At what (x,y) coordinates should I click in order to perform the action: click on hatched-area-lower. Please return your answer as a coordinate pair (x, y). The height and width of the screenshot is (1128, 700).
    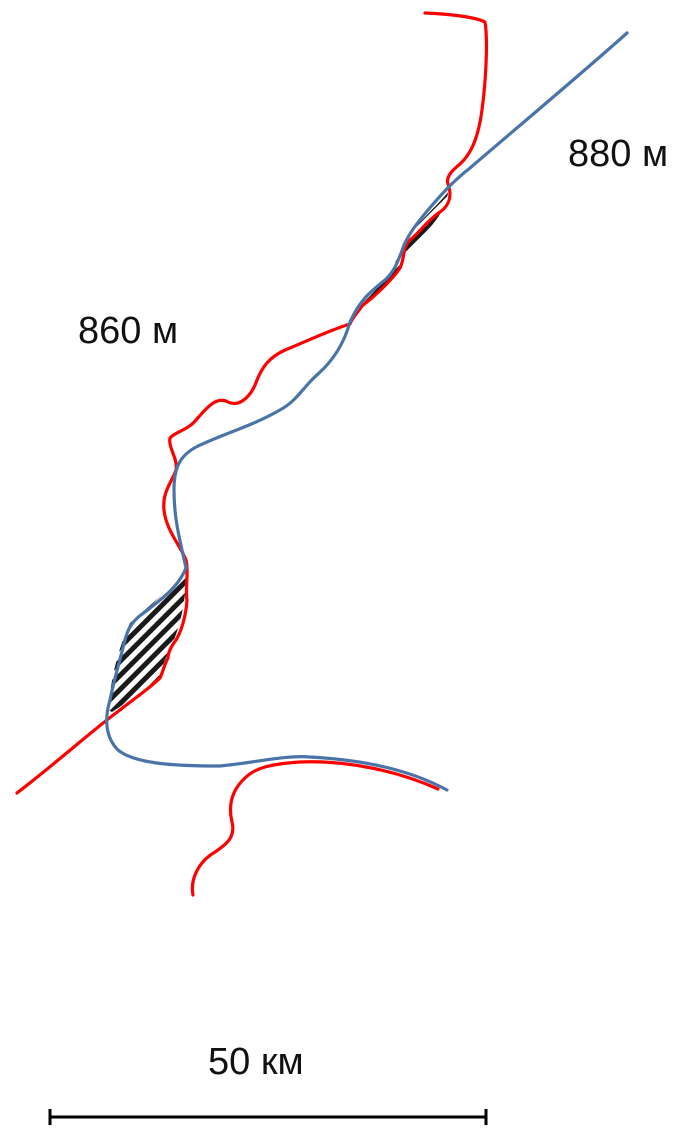
    Looking at the image, I should click on (147, 640).